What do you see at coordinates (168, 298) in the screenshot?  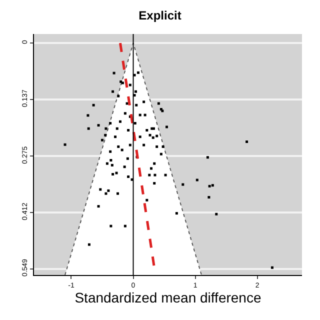 I see `x-axis-title: Standardized mean difference` at bounding box center [168, 298].